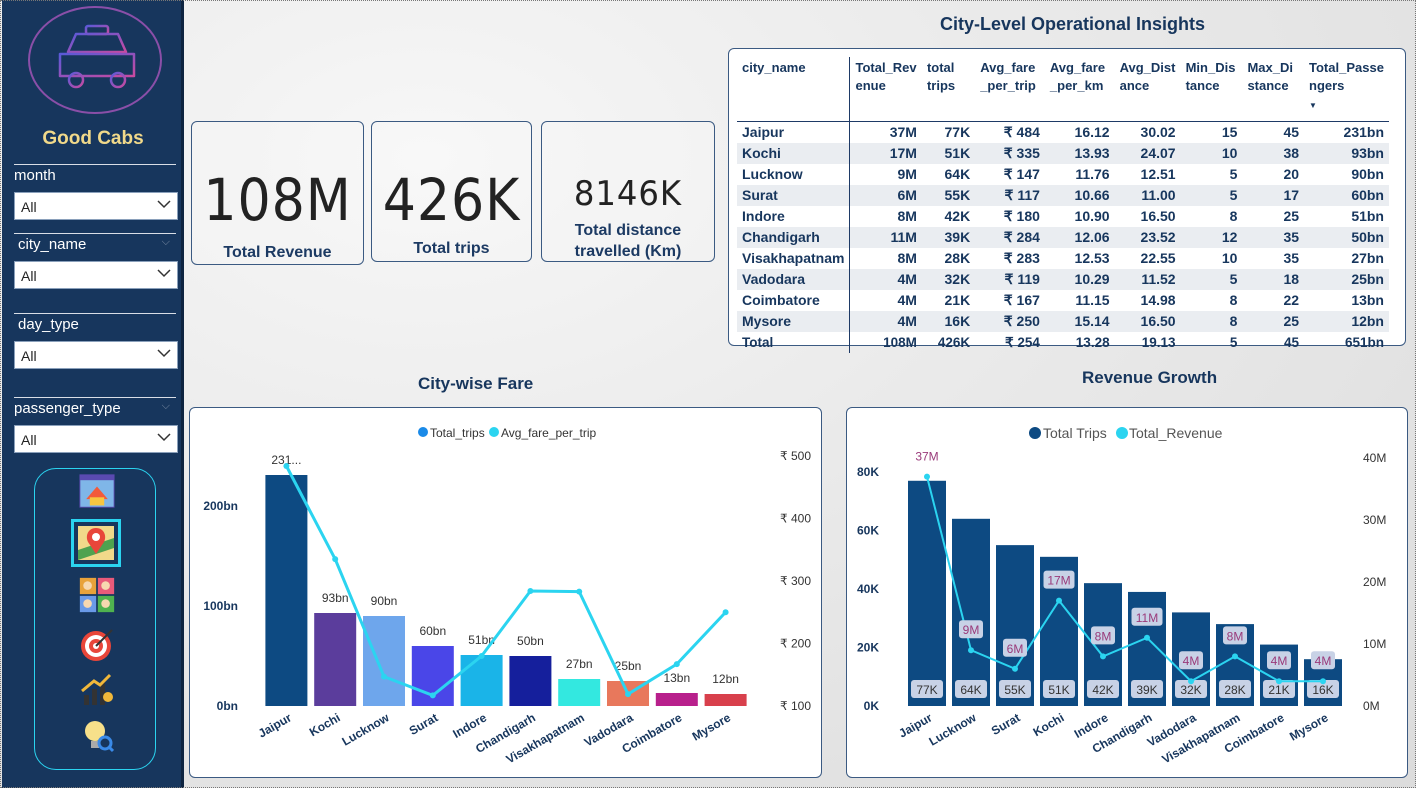  I want to click on table-cell: 9M, so click(907, 174).